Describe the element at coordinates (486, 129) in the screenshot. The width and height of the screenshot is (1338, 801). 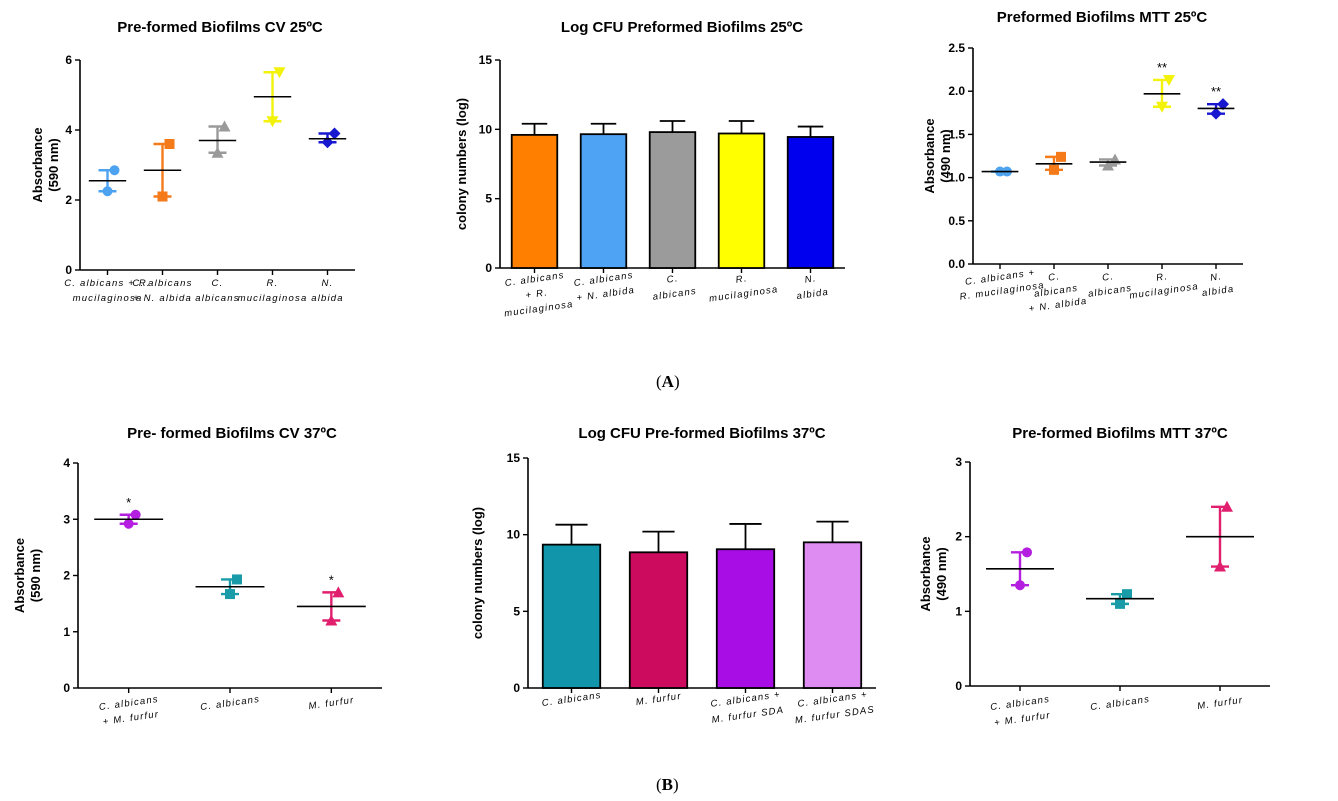
I see `y-tick-label: 10` at that location.